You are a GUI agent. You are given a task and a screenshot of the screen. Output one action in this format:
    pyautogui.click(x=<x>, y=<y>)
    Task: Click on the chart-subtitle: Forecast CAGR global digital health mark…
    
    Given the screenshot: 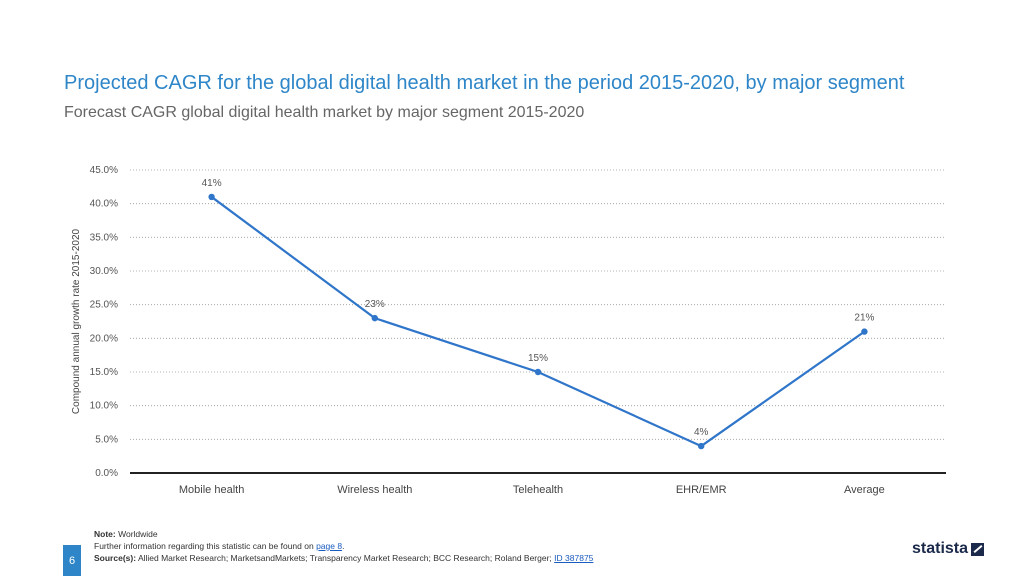 What is the action you would take?
    pyautogui.click(x=324, y=112)
    